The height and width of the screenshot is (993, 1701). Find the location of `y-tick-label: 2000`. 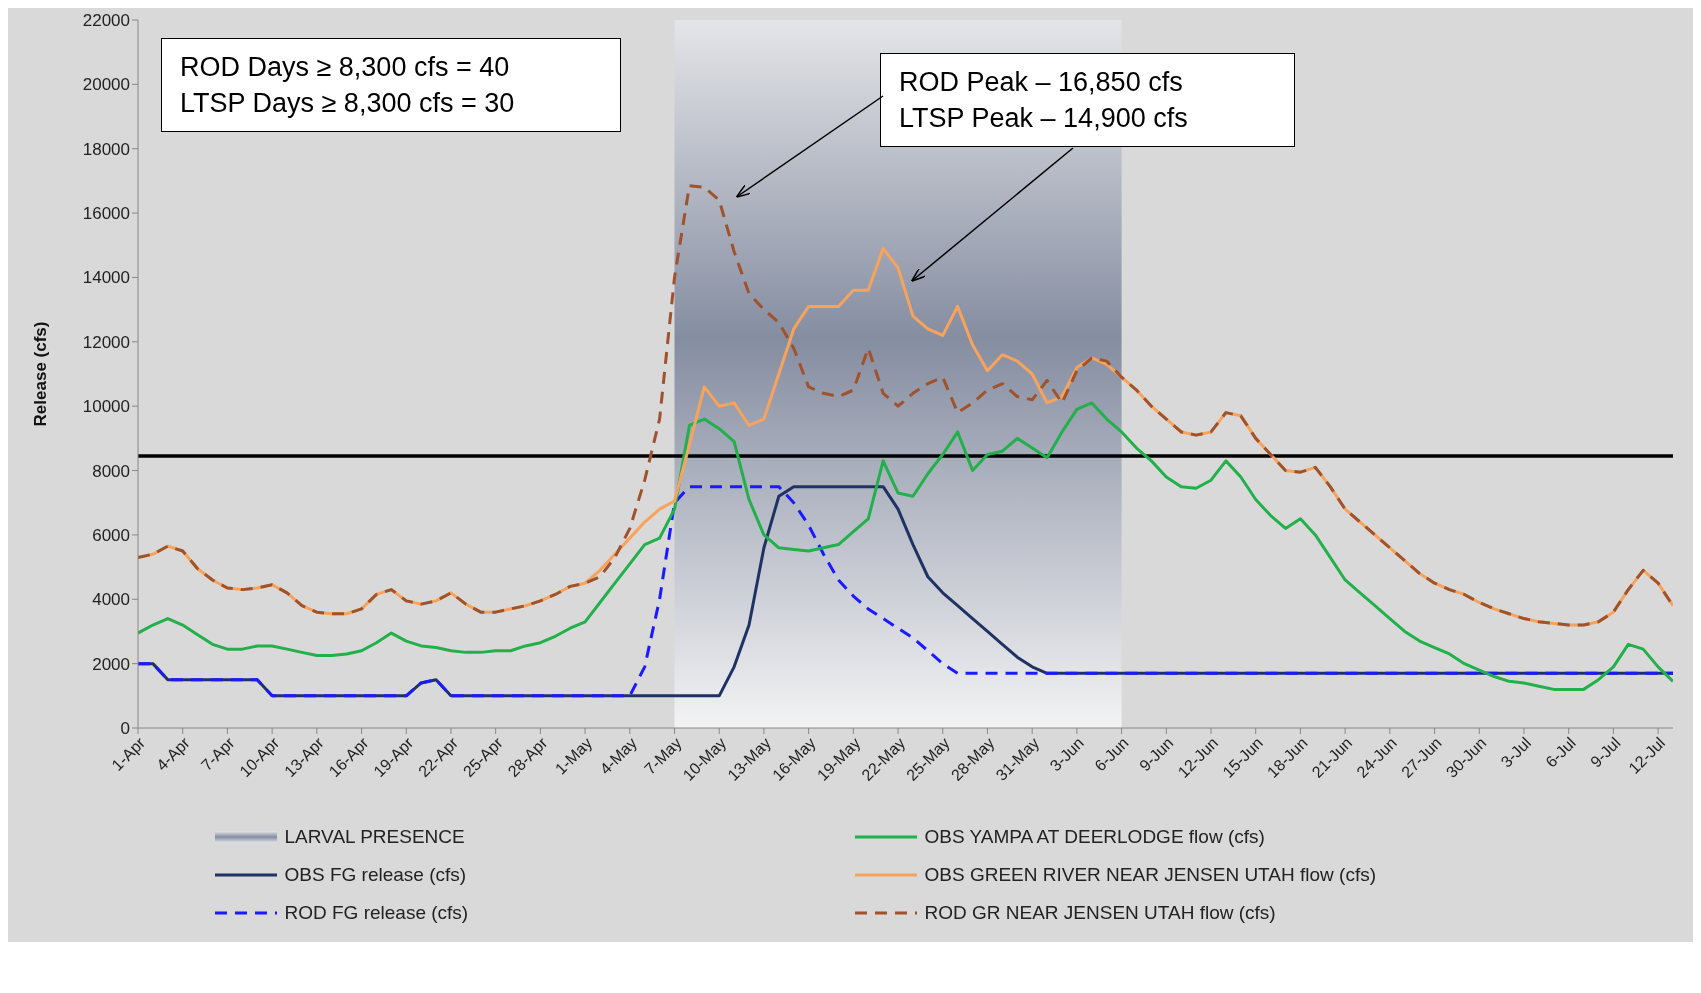

y-tick-label: 2000 is located at coordinates (111, 664).